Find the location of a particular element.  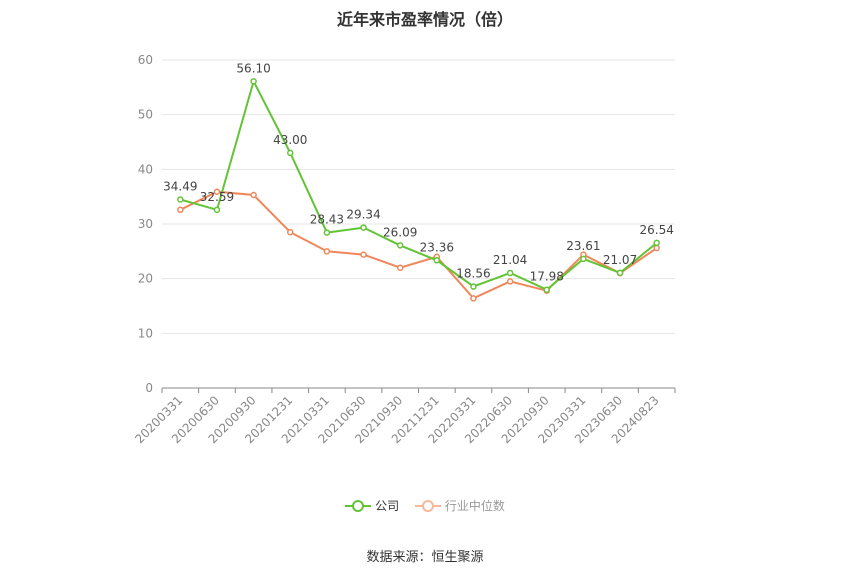

data-label: 23.61 is located at coordinates (583, 246).